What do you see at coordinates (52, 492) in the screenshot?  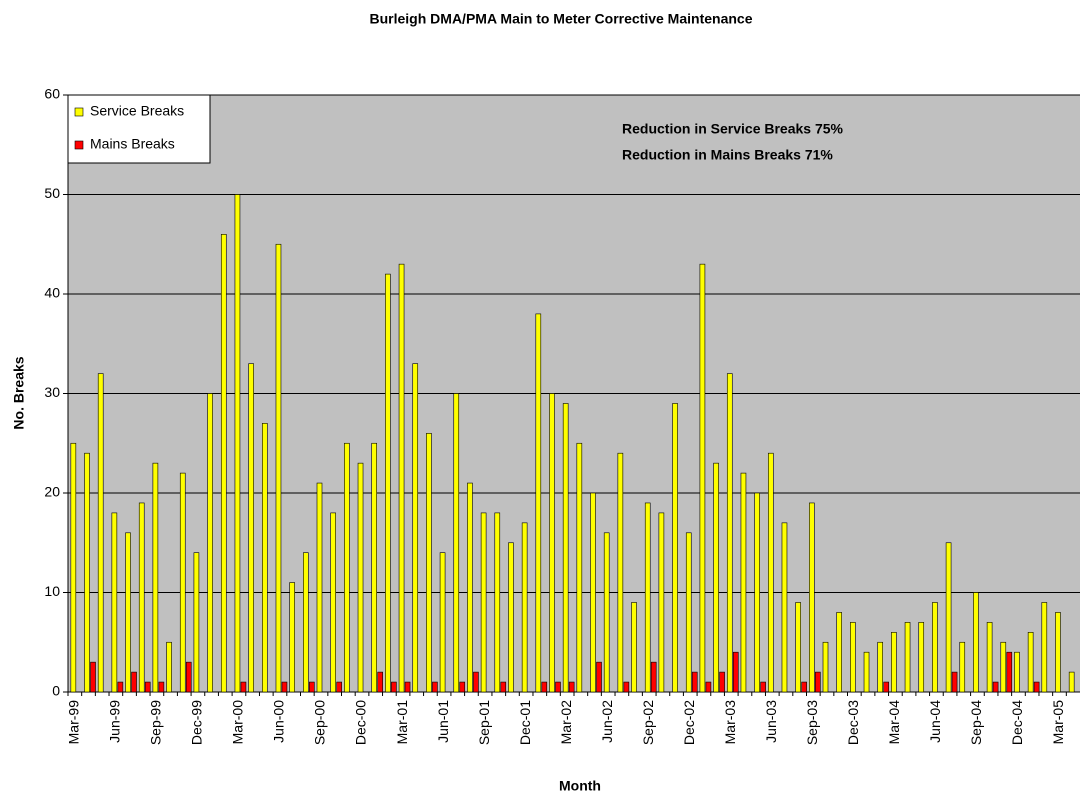 I see `y-tick-label: 20` at bounding box center [52, 492].